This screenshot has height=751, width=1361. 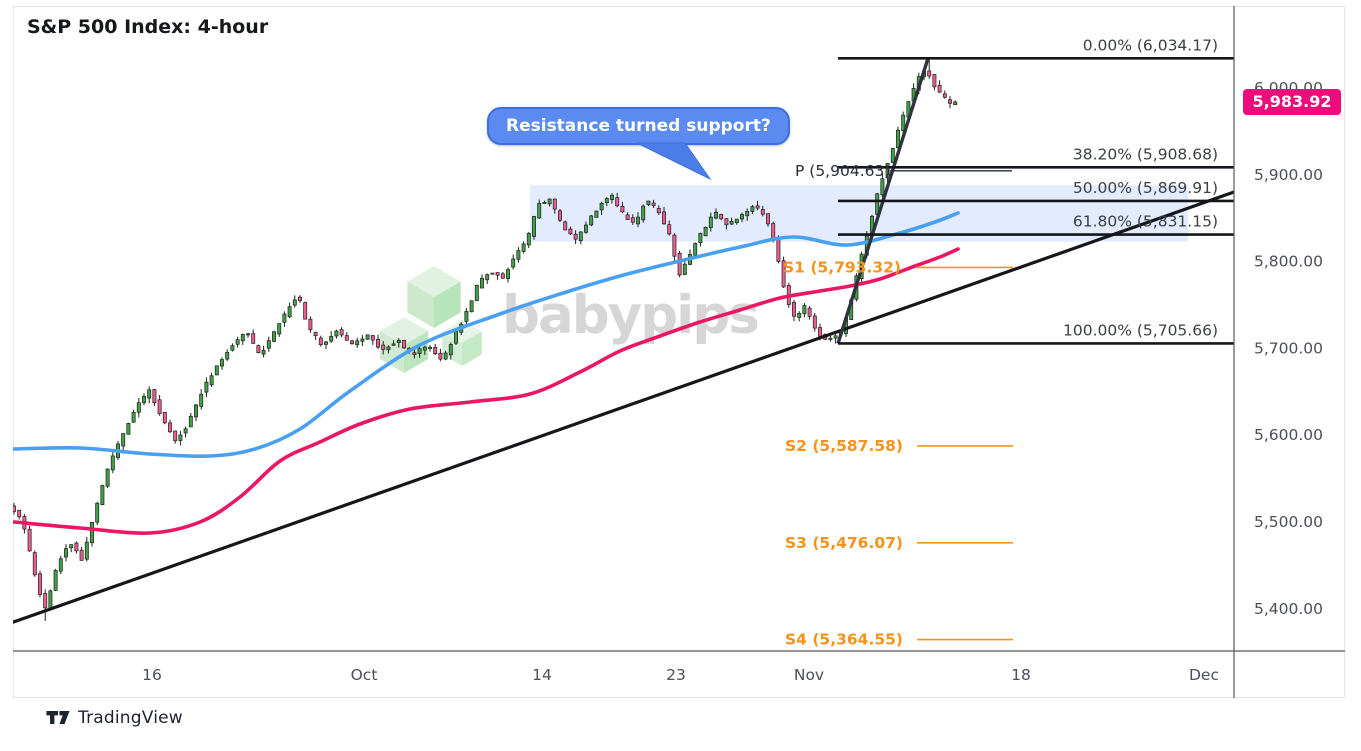 I want to click on callout-annotation: Resistance turned support?, so click(x=638, y=144).